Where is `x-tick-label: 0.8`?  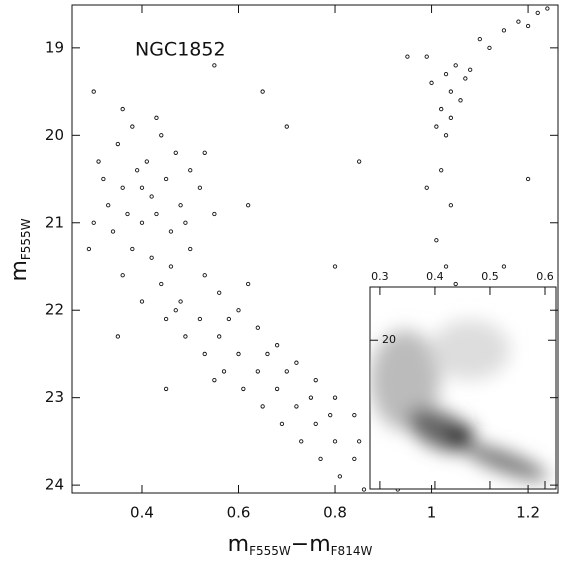 x-tick-label: 0.8 is located at coordinates (335, 513).